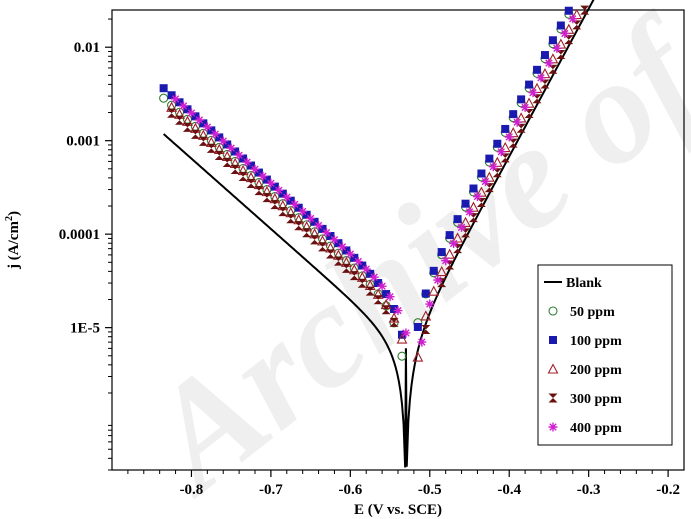 The width and height of the screenshot is (691, 519). I want to click on y-axis-title-superscript: 2, so click(9, 218).